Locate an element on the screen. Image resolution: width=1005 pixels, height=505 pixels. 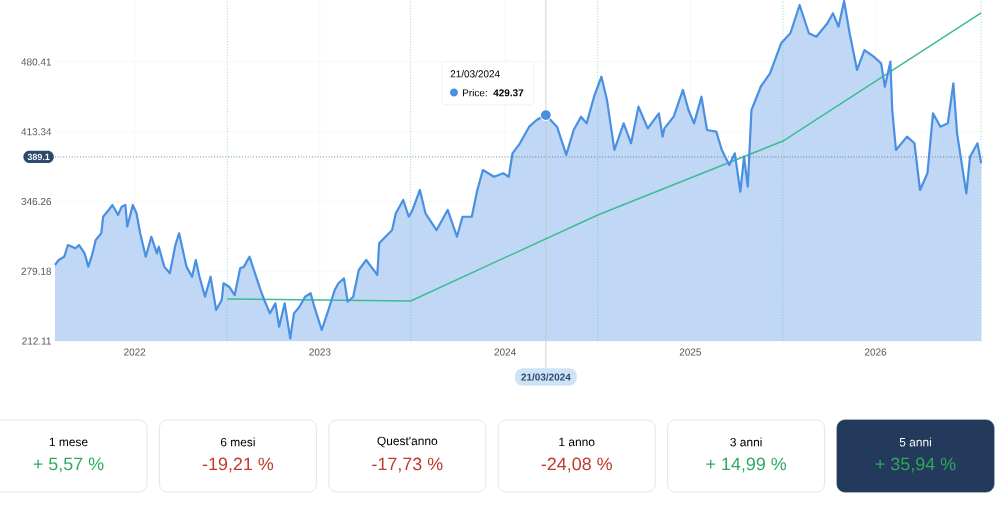
legend-label: Price: is located at coordinates (475, 93).